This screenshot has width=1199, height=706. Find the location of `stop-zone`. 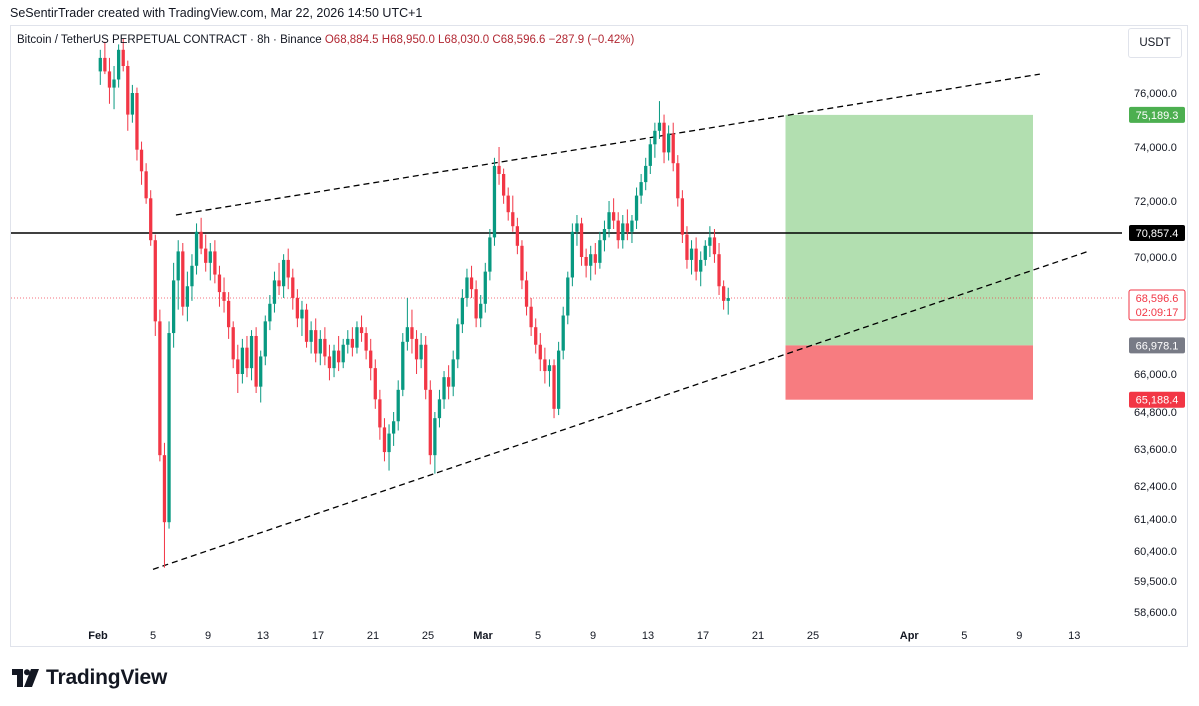

stop-zone is located at coordinates (909, 372).